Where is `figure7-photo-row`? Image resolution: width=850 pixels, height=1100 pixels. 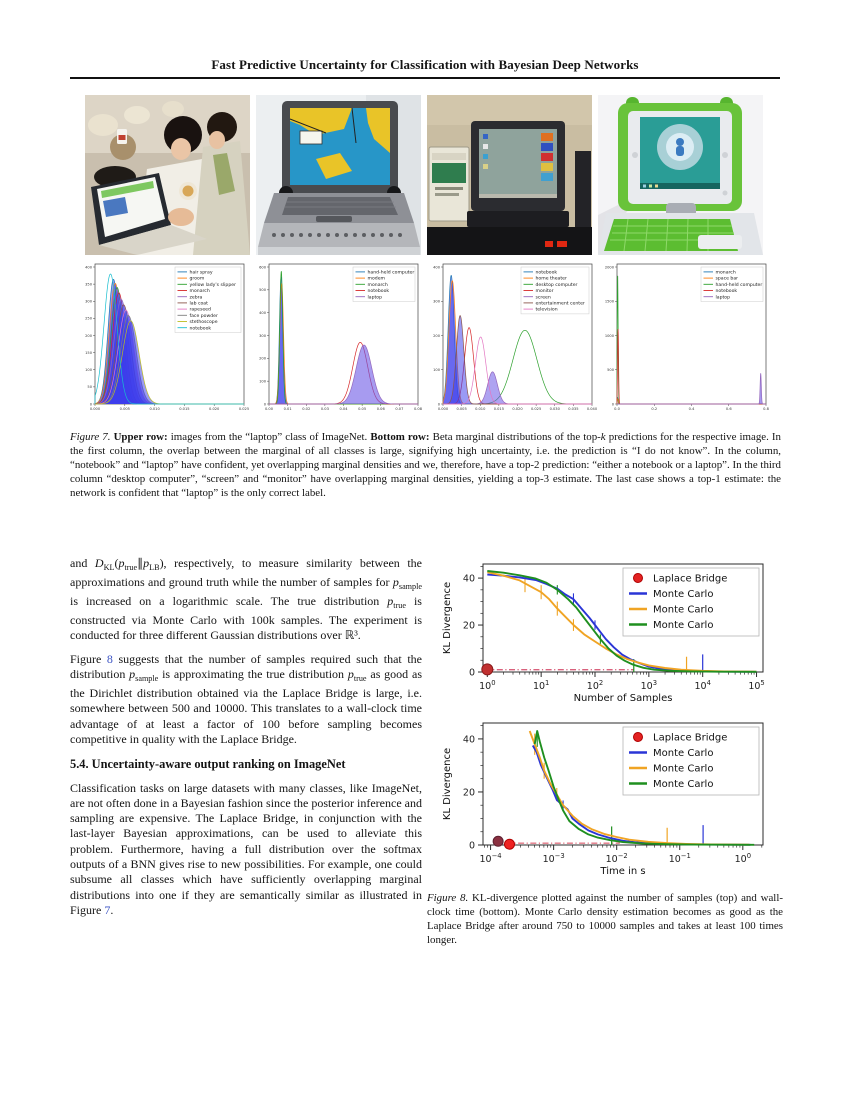
figure7-photo-row is located at coordinates (425, 175).